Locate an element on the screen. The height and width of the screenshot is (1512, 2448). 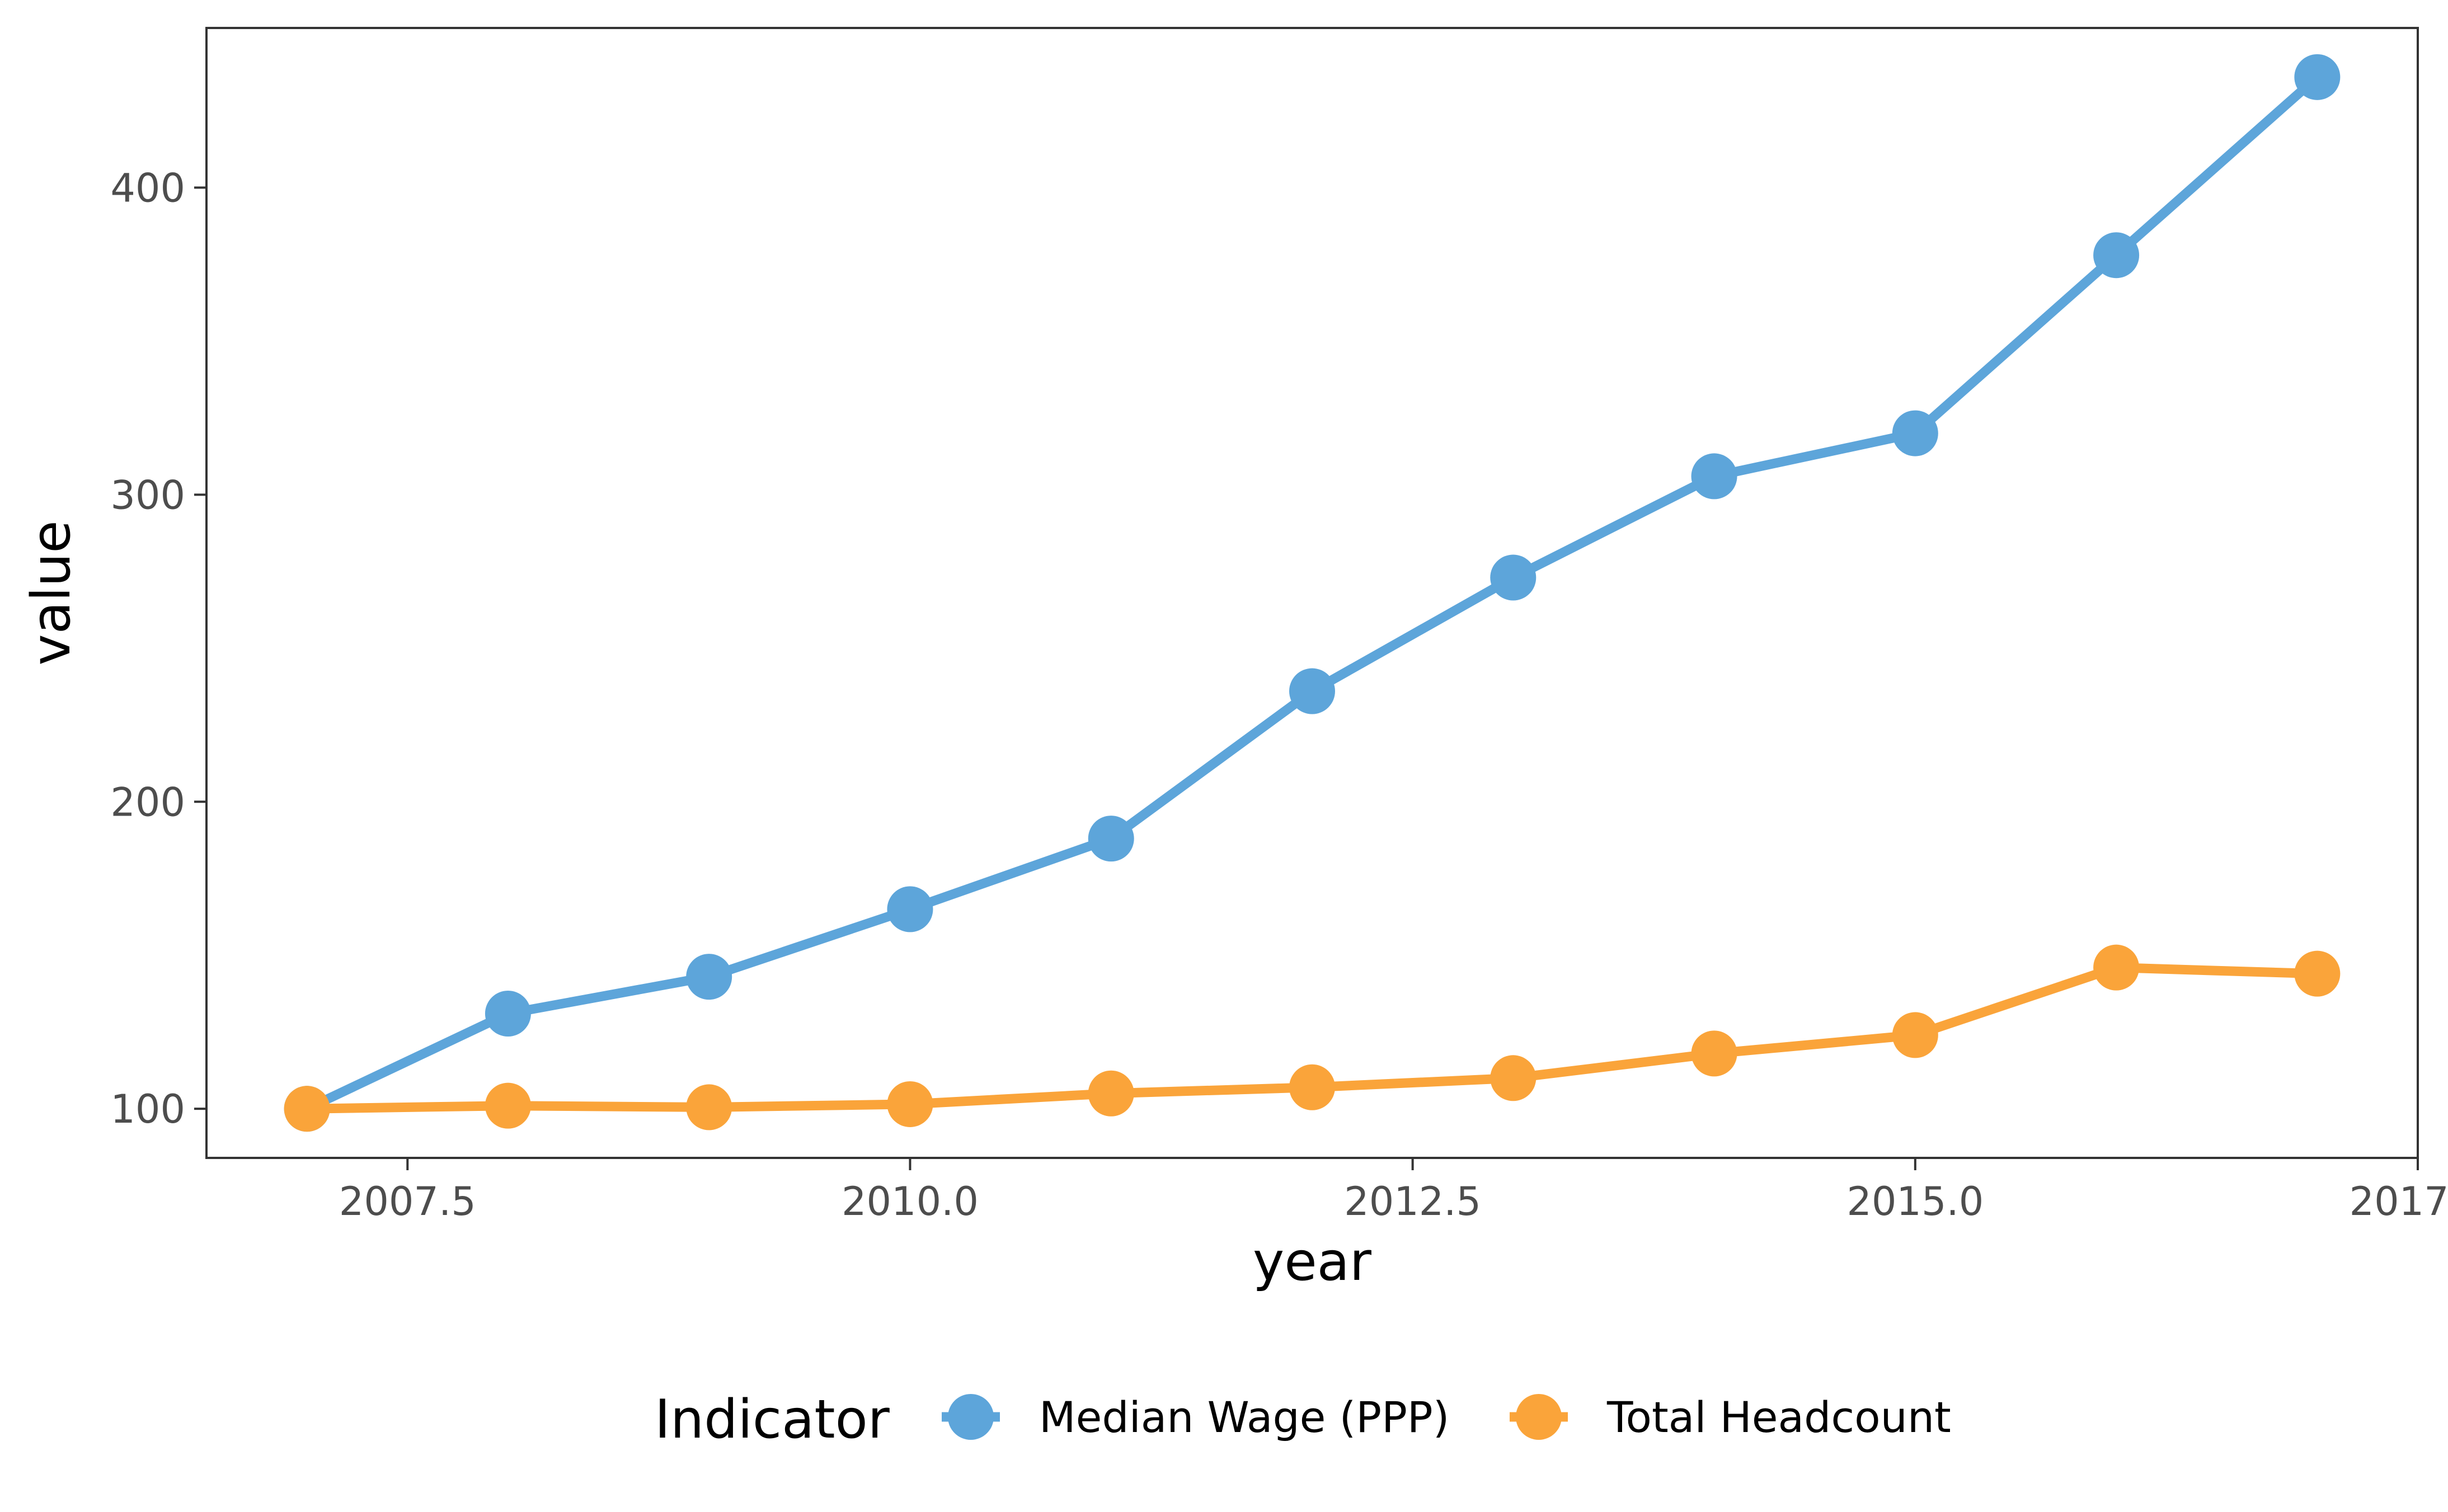
y-axis-title: value is located at coordinates (52, 593).